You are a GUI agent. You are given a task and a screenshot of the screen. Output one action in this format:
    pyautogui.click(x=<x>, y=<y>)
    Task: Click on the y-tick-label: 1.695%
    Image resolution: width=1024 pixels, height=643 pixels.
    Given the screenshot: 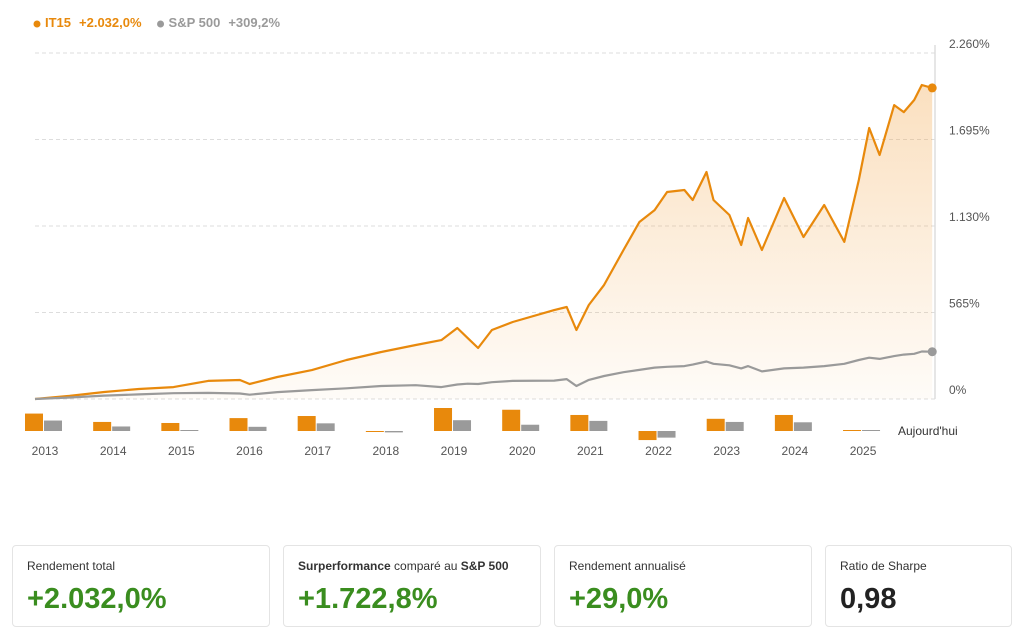 What is the action you would take?
    pyautogui.click(x=969, y=131)
    